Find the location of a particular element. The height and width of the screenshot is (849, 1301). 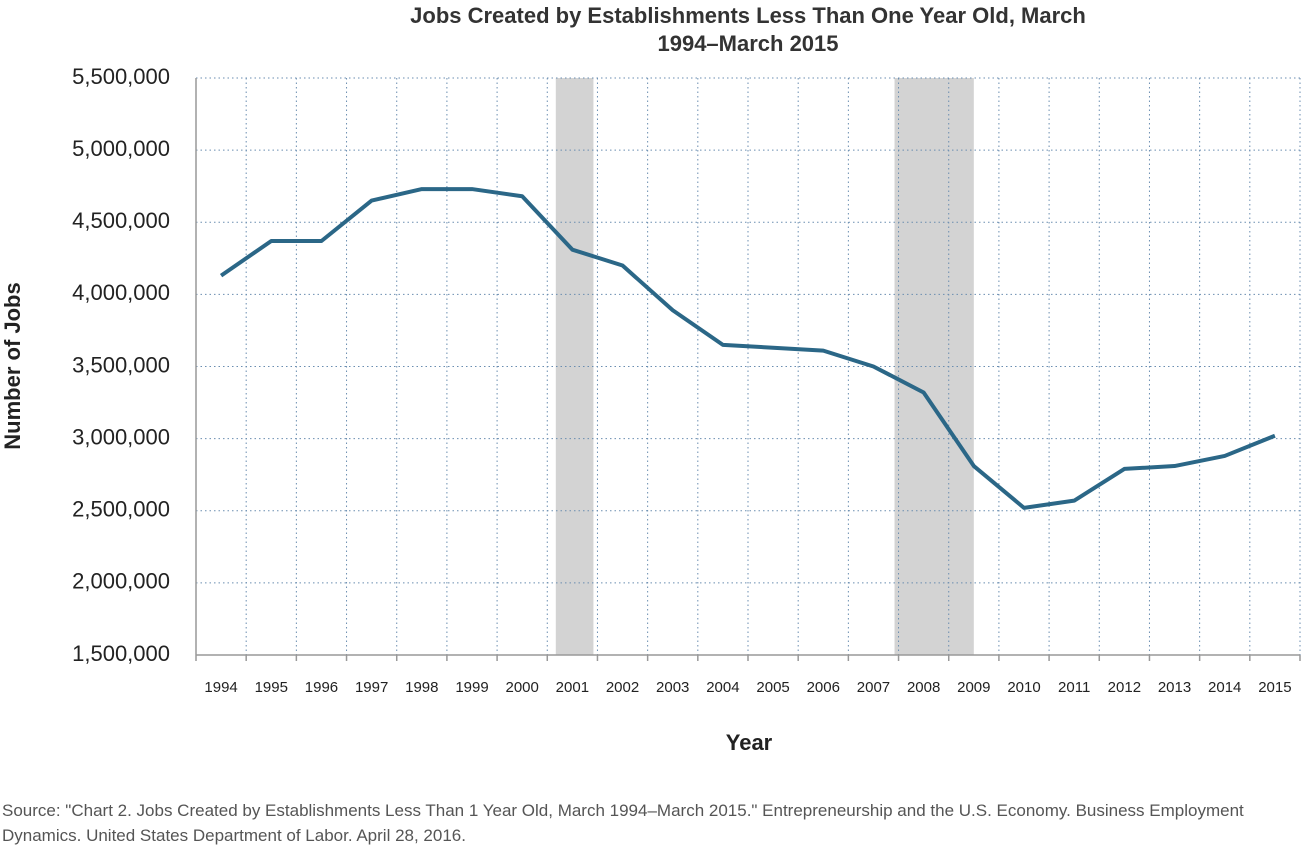

y-axis-label: Number of Jobs is located at coordinates (12, 365).